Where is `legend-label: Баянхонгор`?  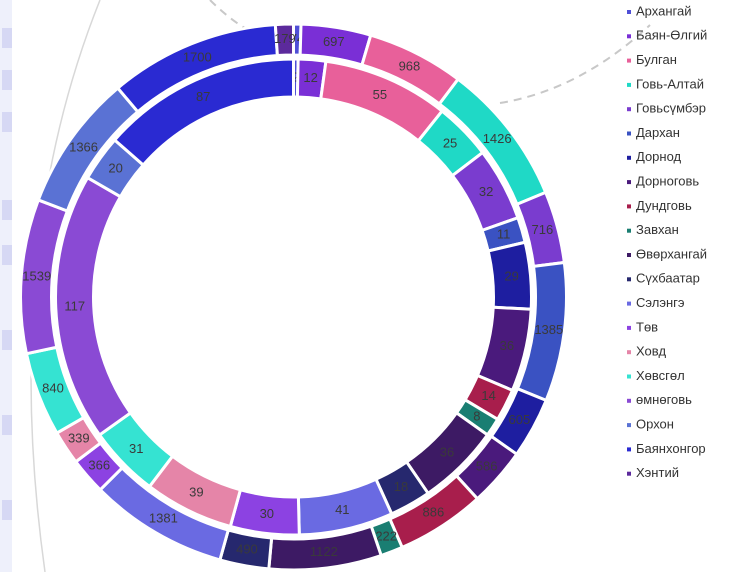
legend-label: Баянхонгор is located at coordinates (671, 448).